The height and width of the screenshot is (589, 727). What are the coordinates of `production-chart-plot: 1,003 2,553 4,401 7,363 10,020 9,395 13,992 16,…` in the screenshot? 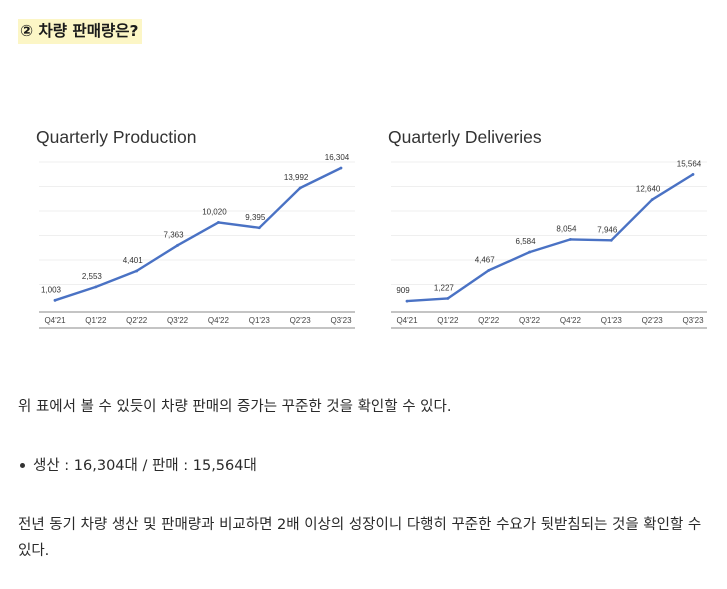 It's located at (197, 241).